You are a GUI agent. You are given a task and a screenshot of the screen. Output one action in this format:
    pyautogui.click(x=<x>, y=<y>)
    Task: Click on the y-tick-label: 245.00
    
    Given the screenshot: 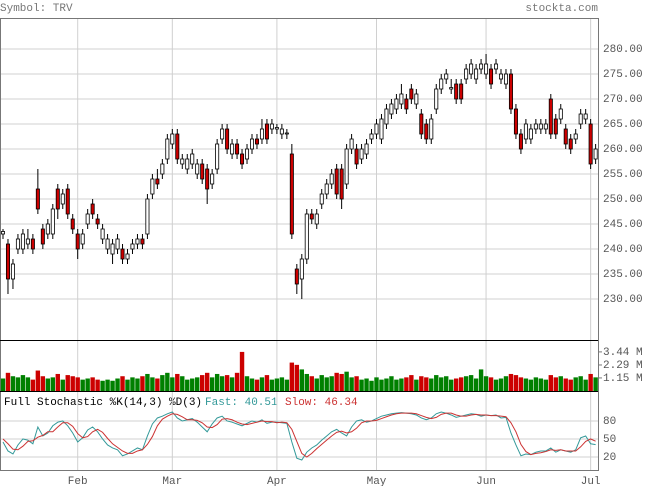 What is the action you would take?
    pyautogui.click(x=623, y=225)
    